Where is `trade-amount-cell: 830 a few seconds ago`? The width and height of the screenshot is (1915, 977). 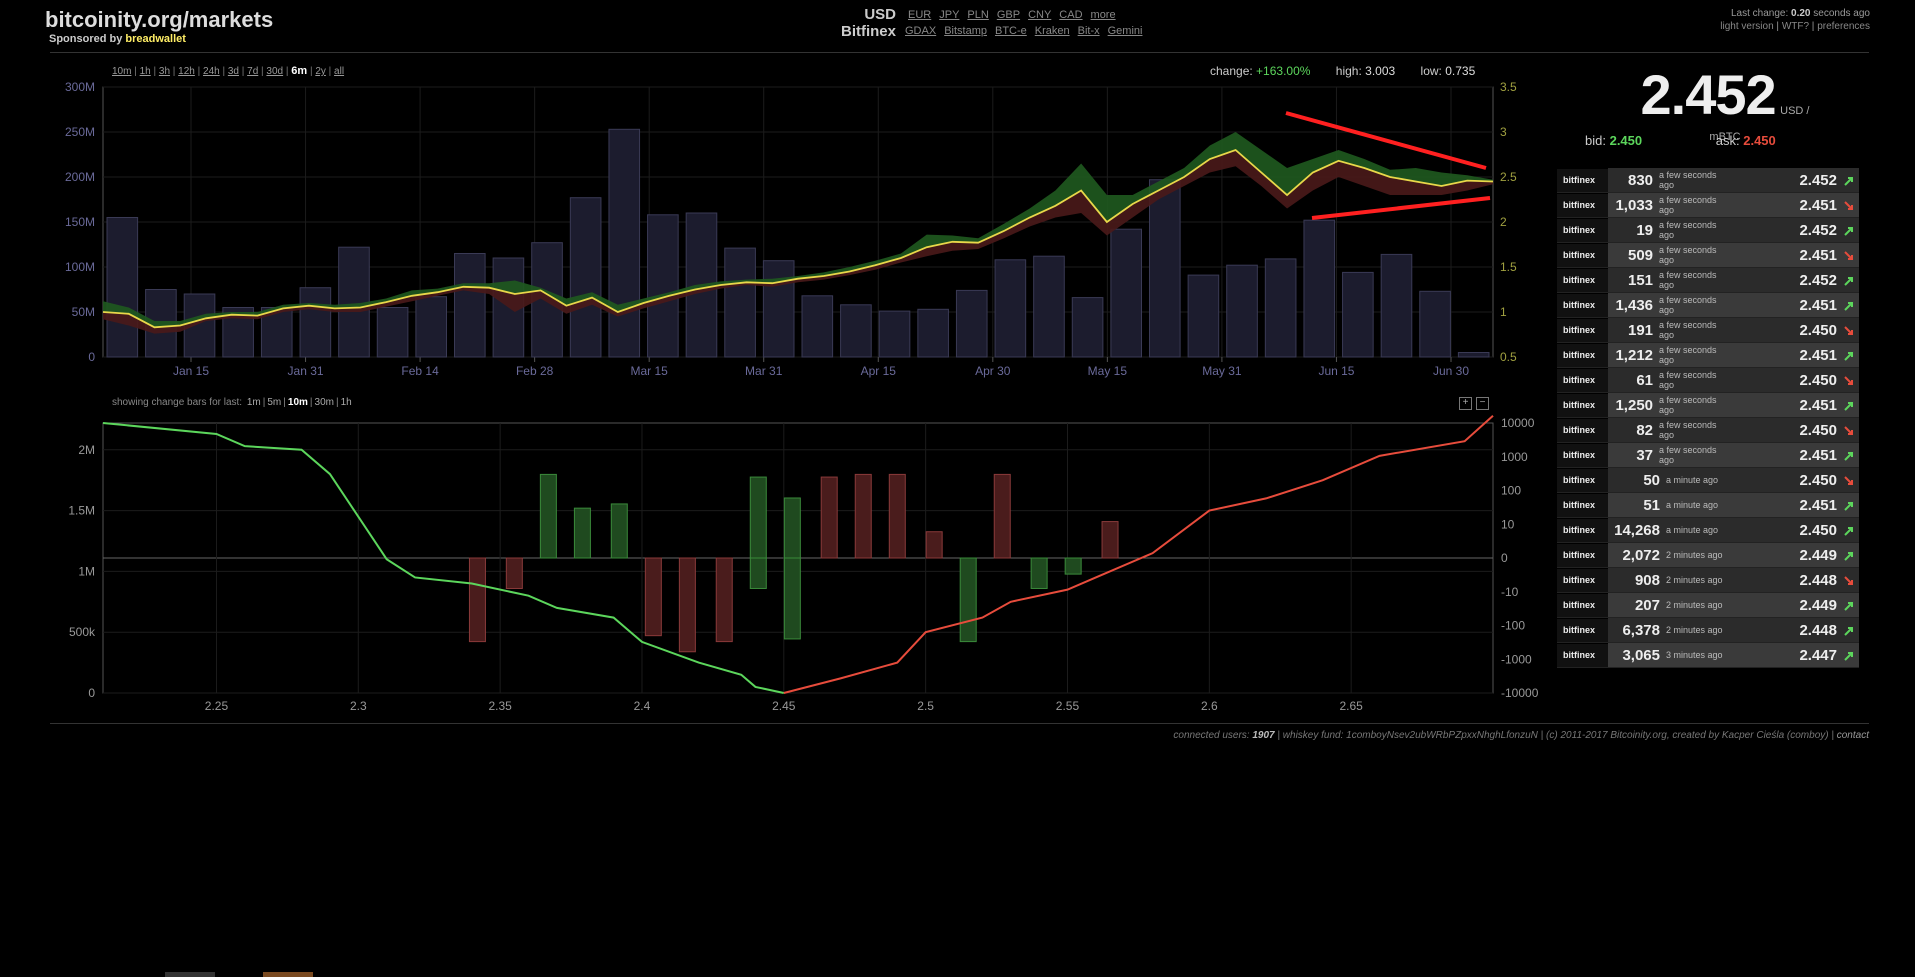
trade-amount-cell: 830 a few seconds ago is located at coordinates (1666, 180).